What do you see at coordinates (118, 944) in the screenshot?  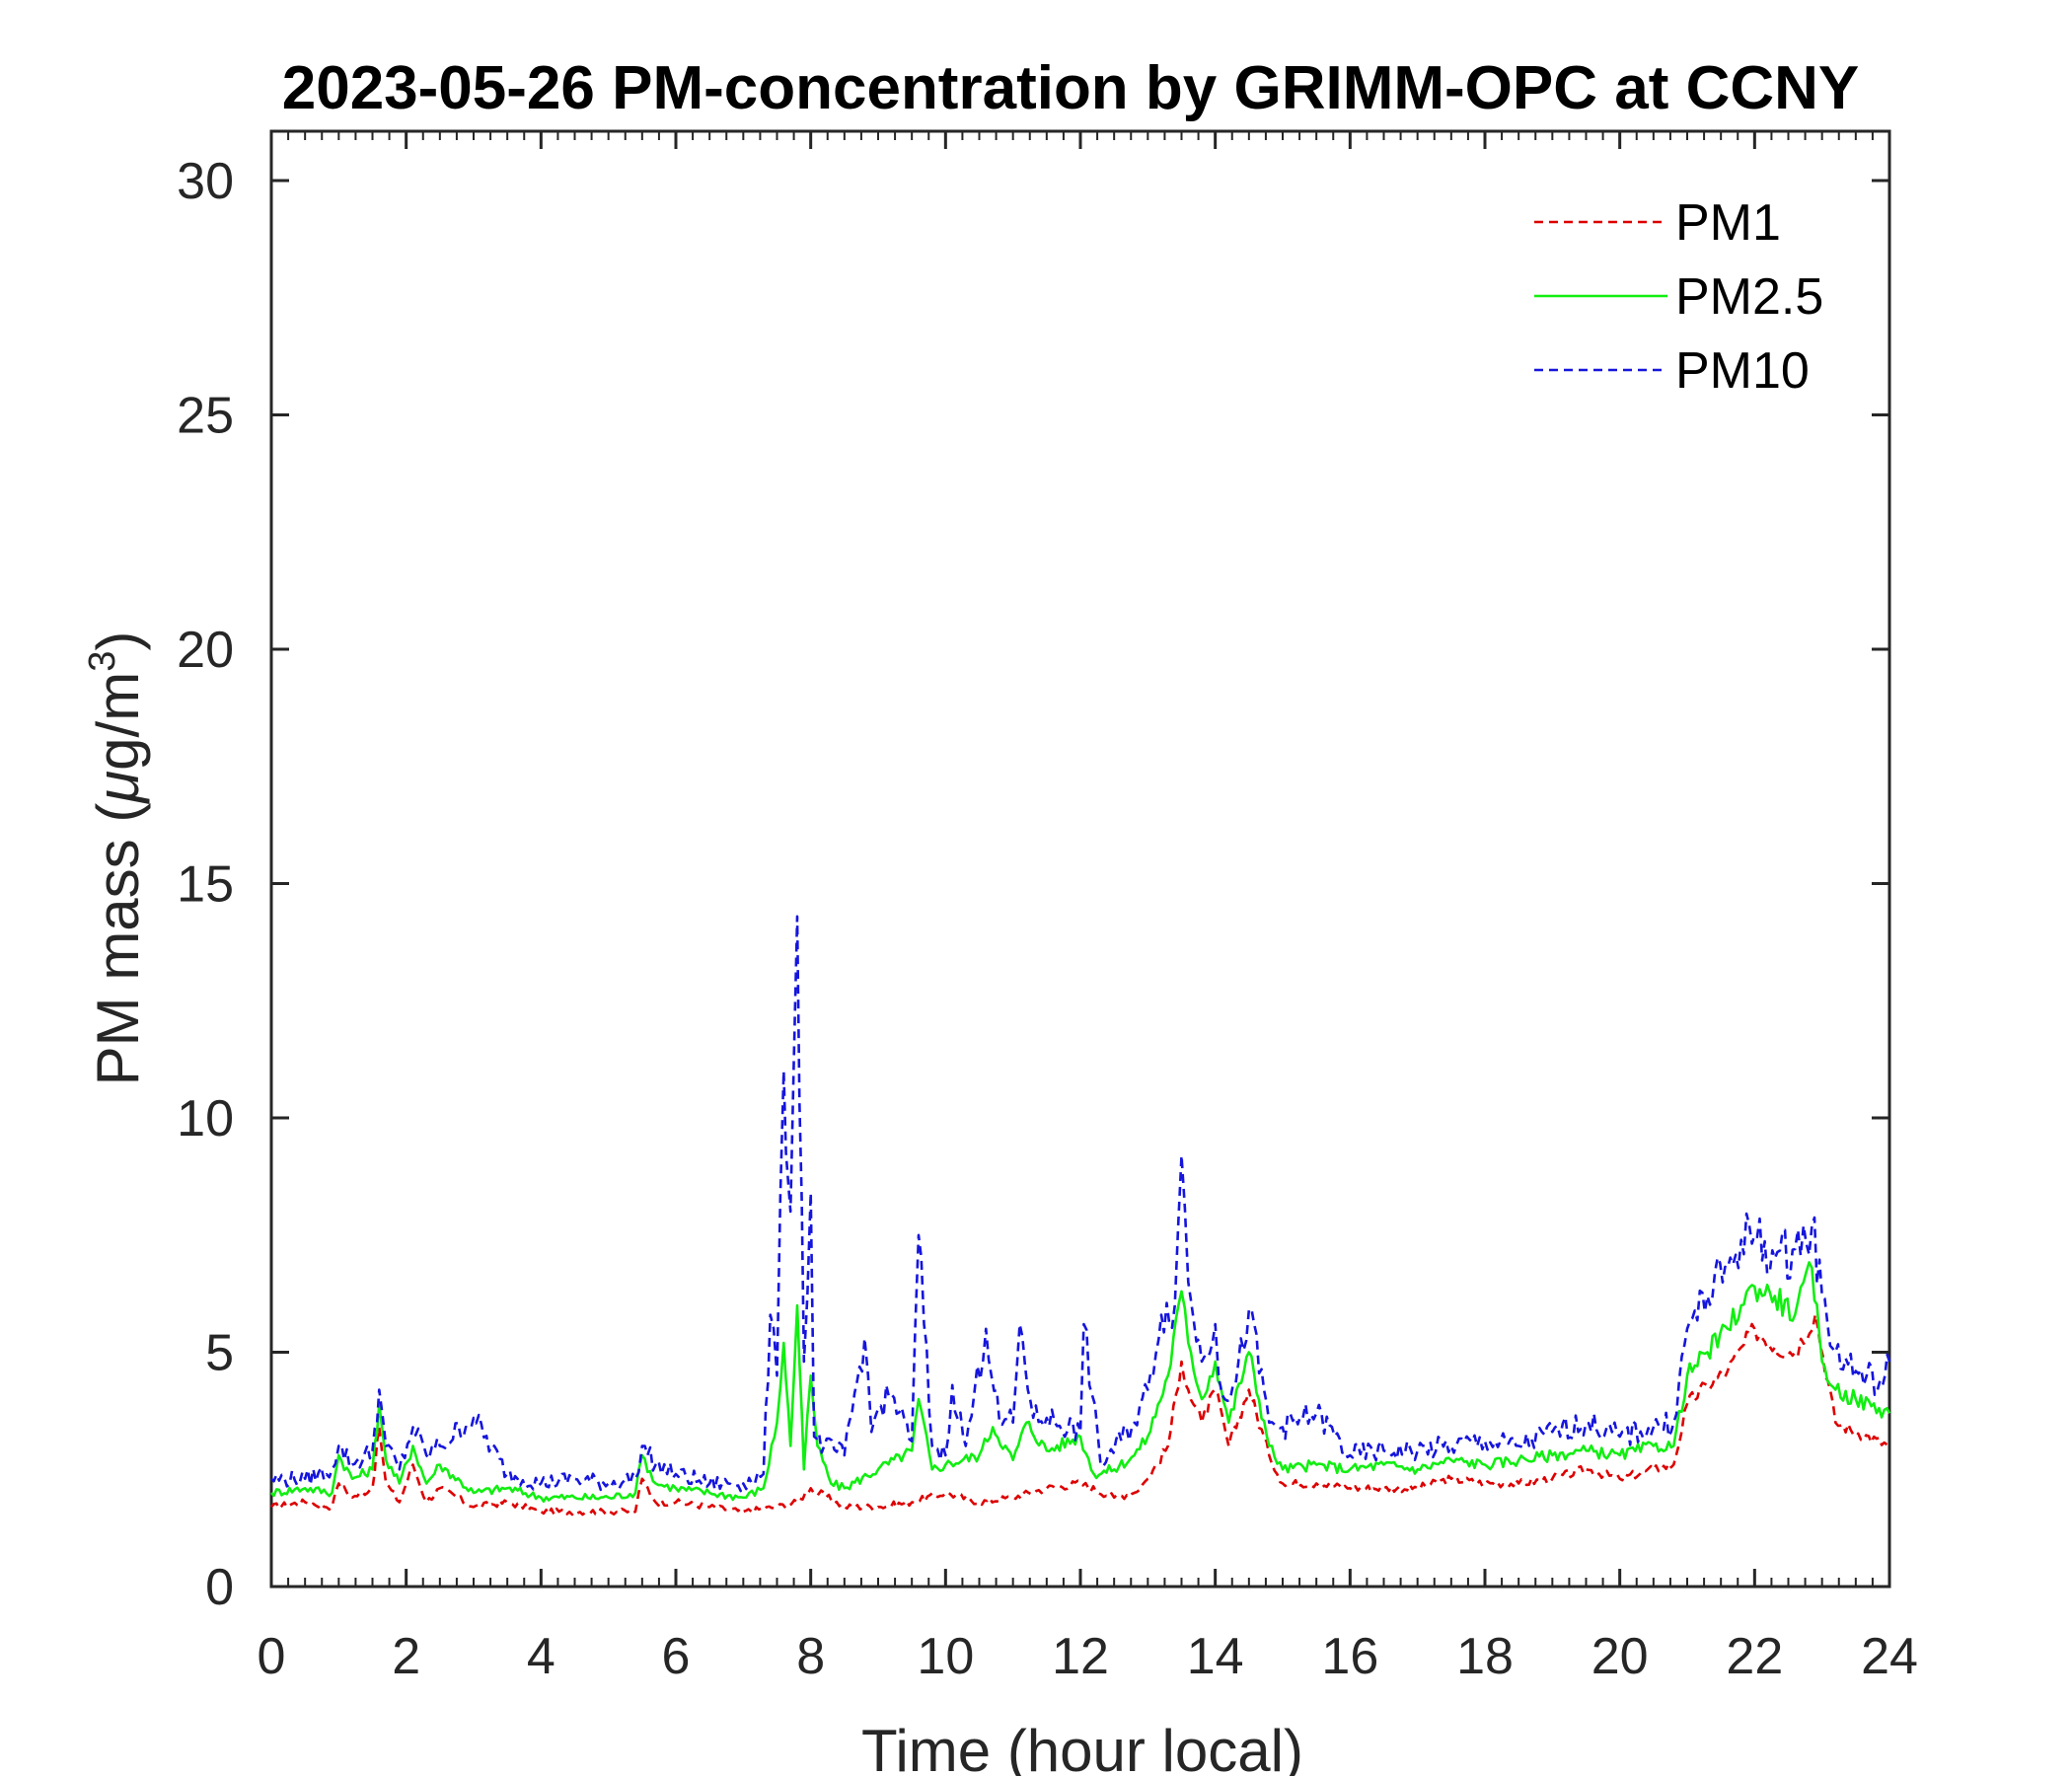 I see `y-axis-label-main: PM mass (` at bounding box center [118, 944].